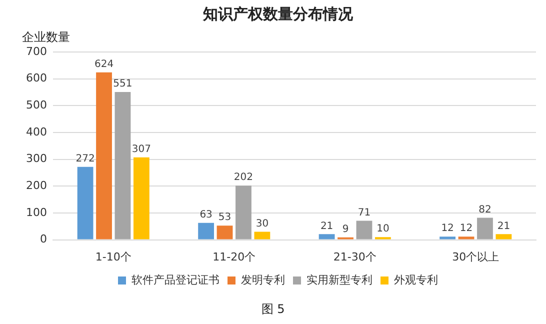 This screenshot has height=324, width=546. Describe the element at coordinates (354, 257) in the screenshot. I see `x-tick-label: 21-30个` at that location.